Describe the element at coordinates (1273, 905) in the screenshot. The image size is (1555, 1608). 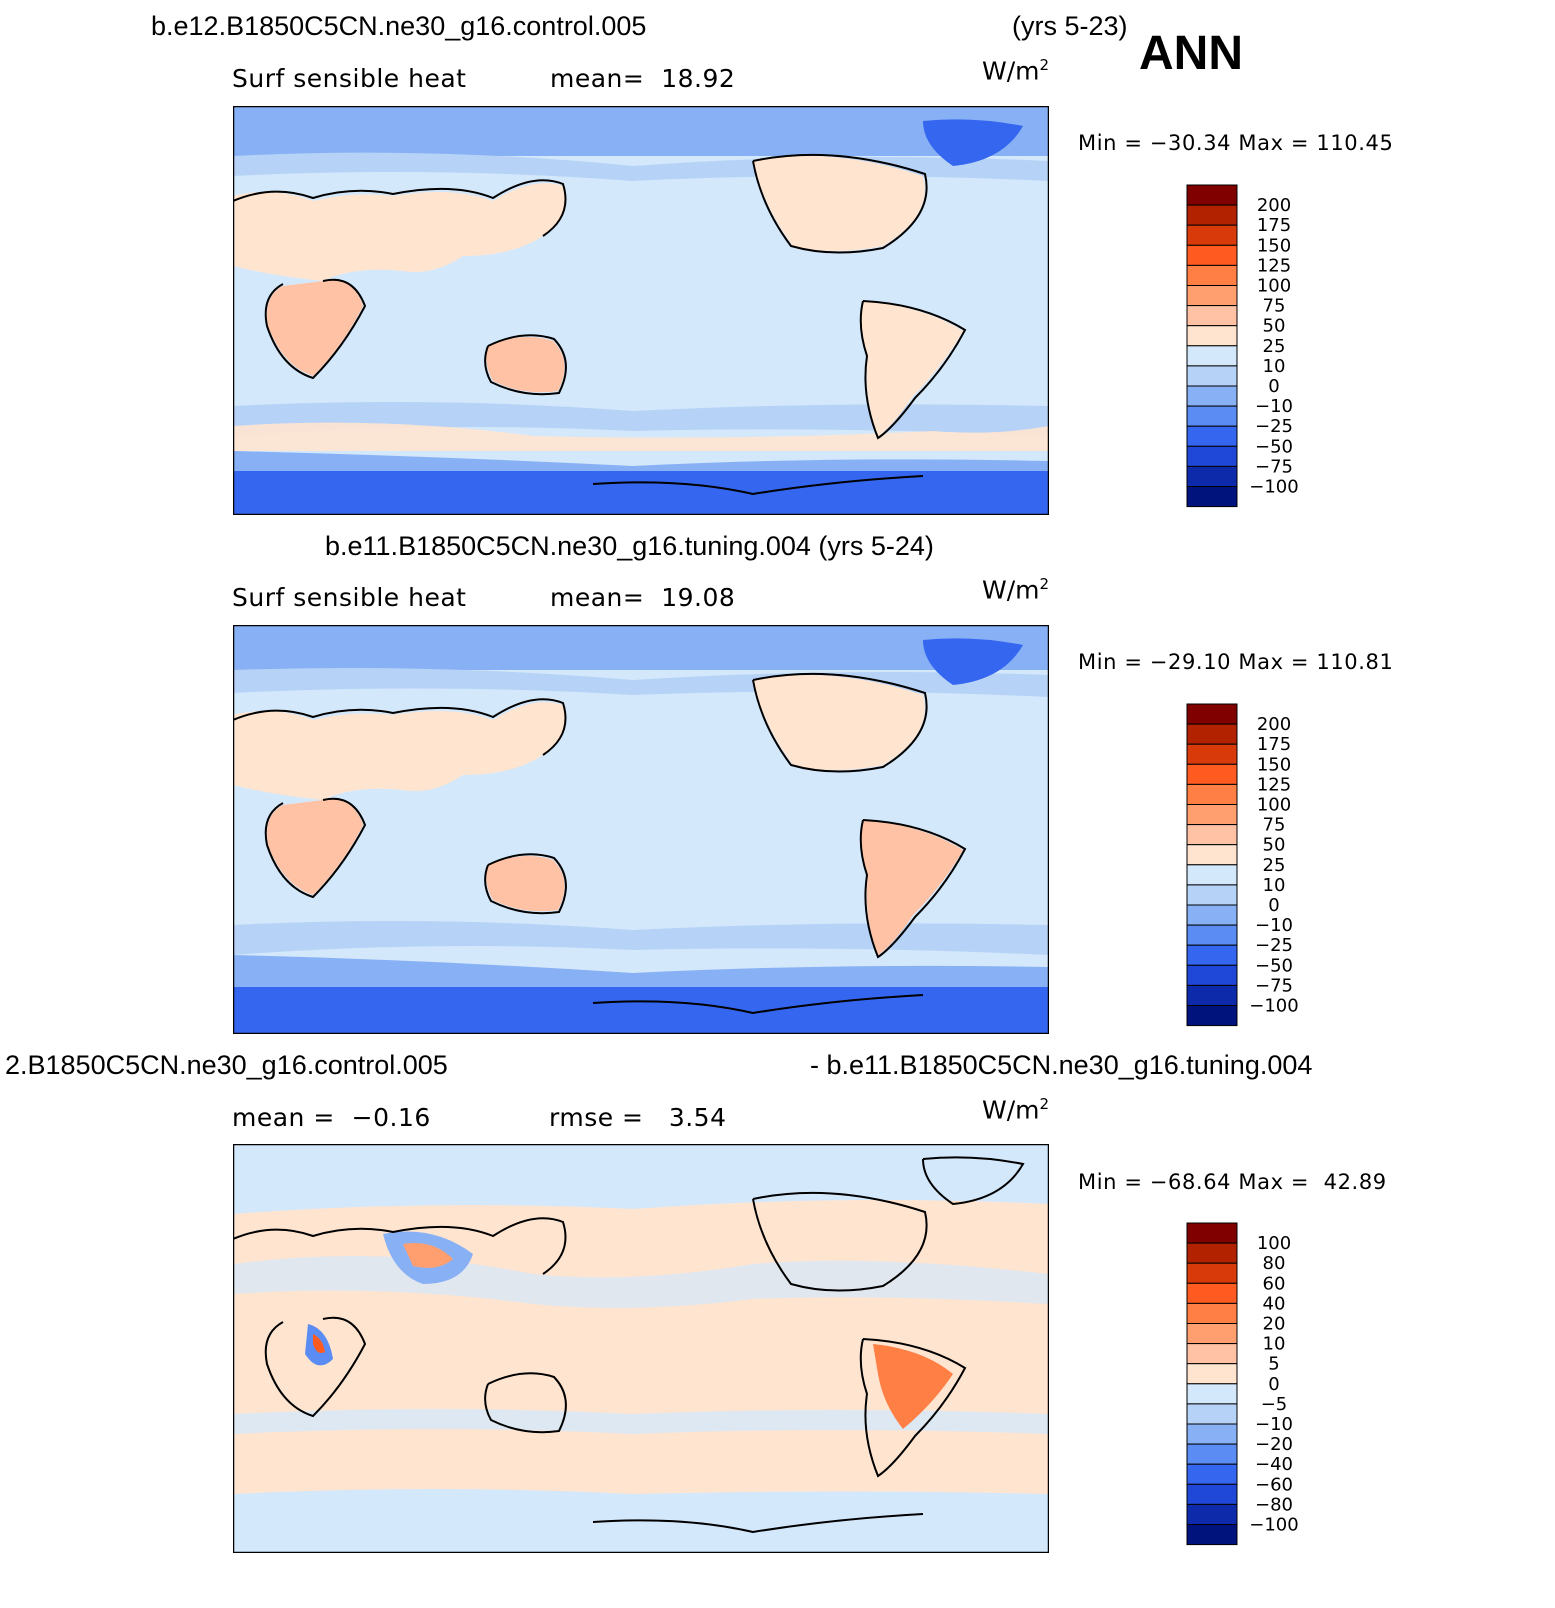
I see `colorbar-tick-label: 0` at that location.